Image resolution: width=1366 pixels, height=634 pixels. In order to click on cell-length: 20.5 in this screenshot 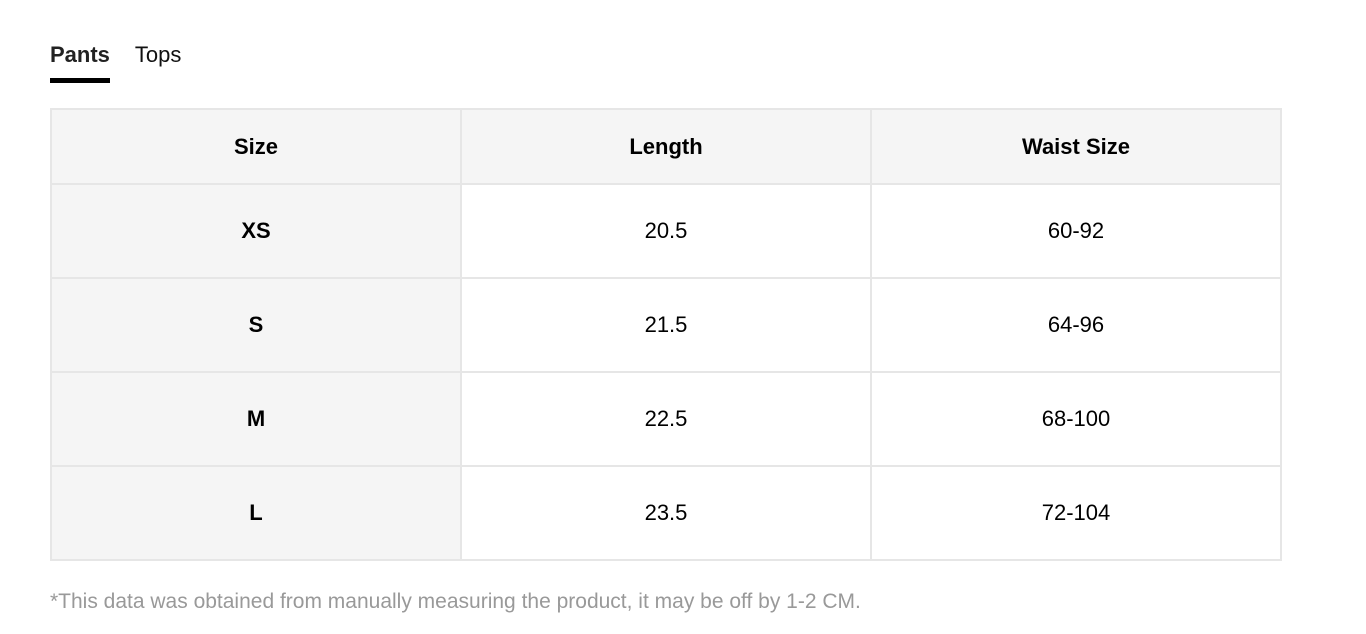, I will do `click(666, 231)`.